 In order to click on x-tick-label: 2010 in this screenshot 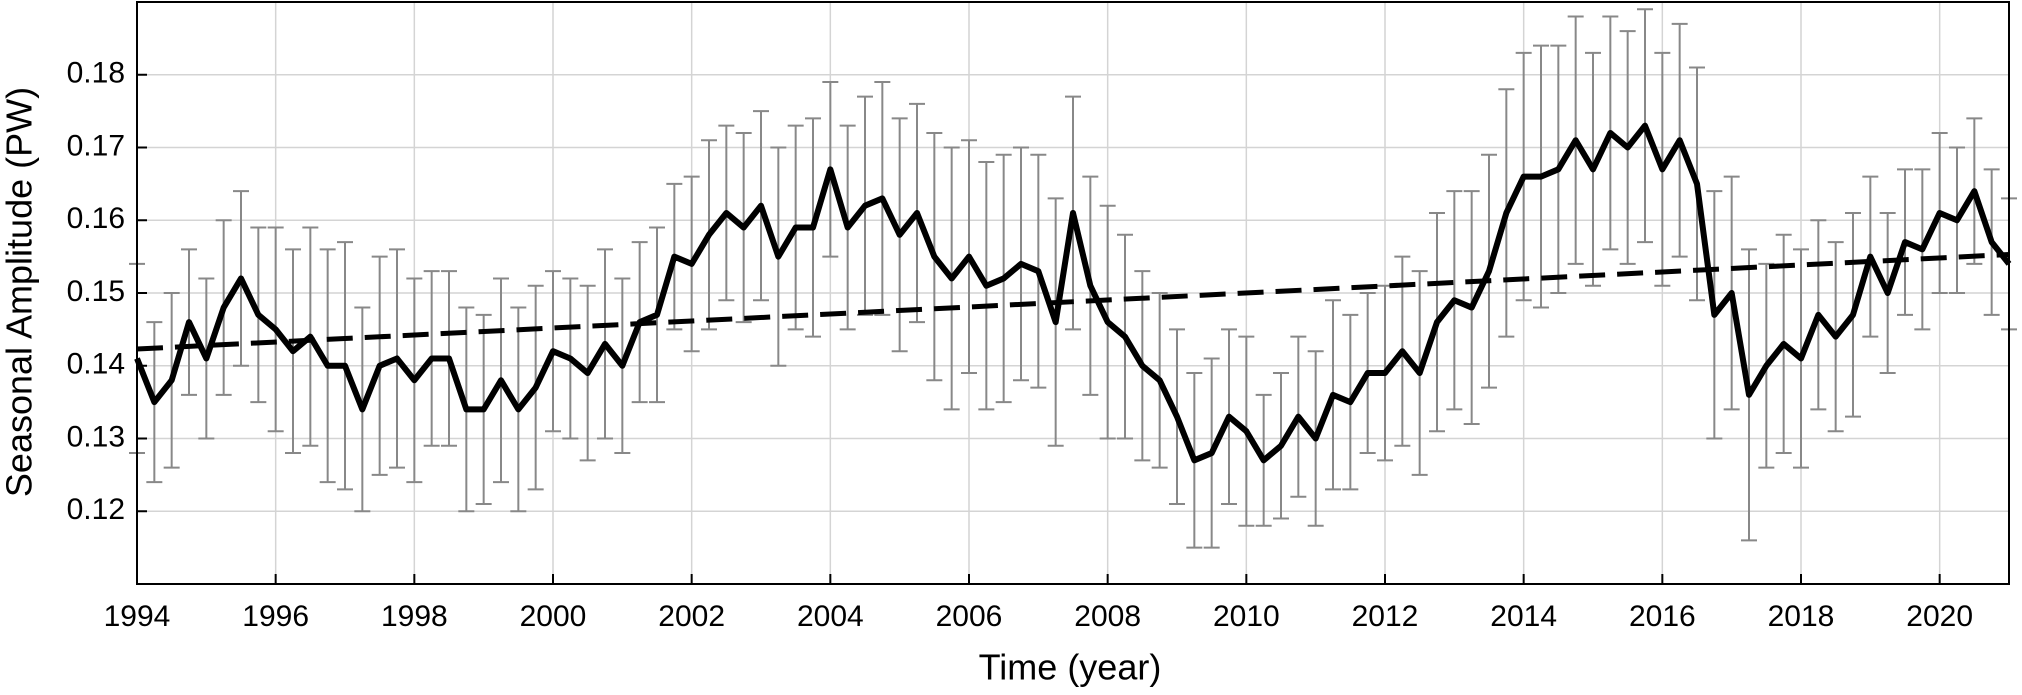, I will do `click(1246, 616)`.